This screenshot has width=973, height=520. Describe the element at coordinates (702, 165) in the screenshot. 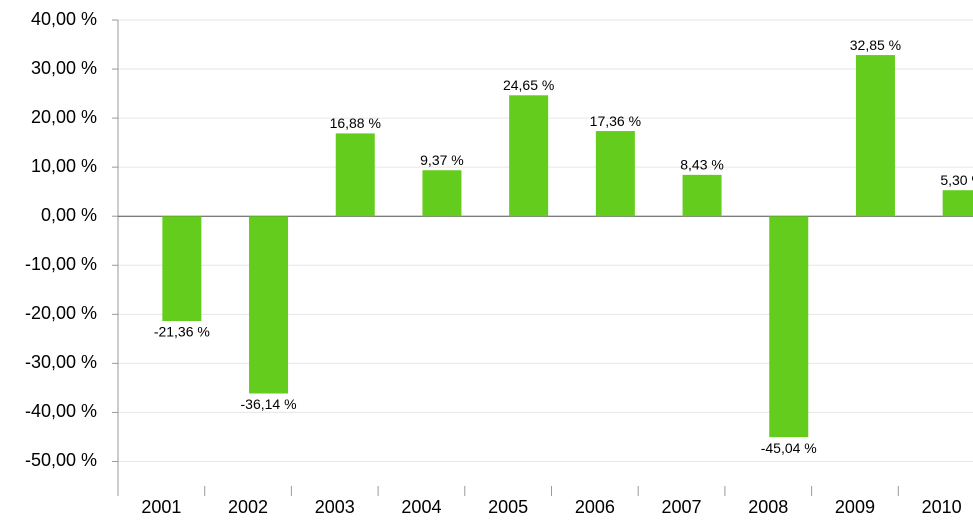

I see `value-label: 8,43 %` at that location.